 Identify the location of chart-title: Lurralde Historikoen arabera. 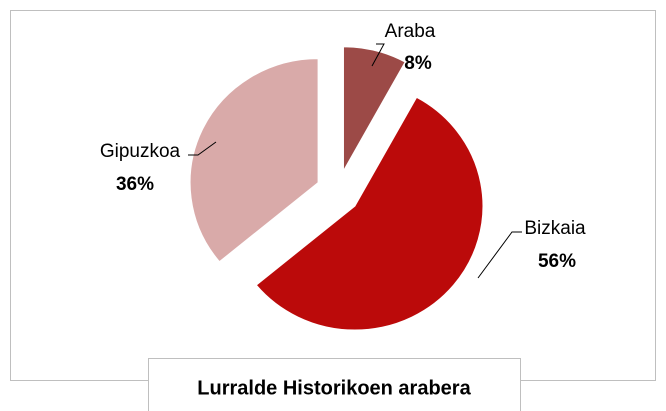
(334, 388).